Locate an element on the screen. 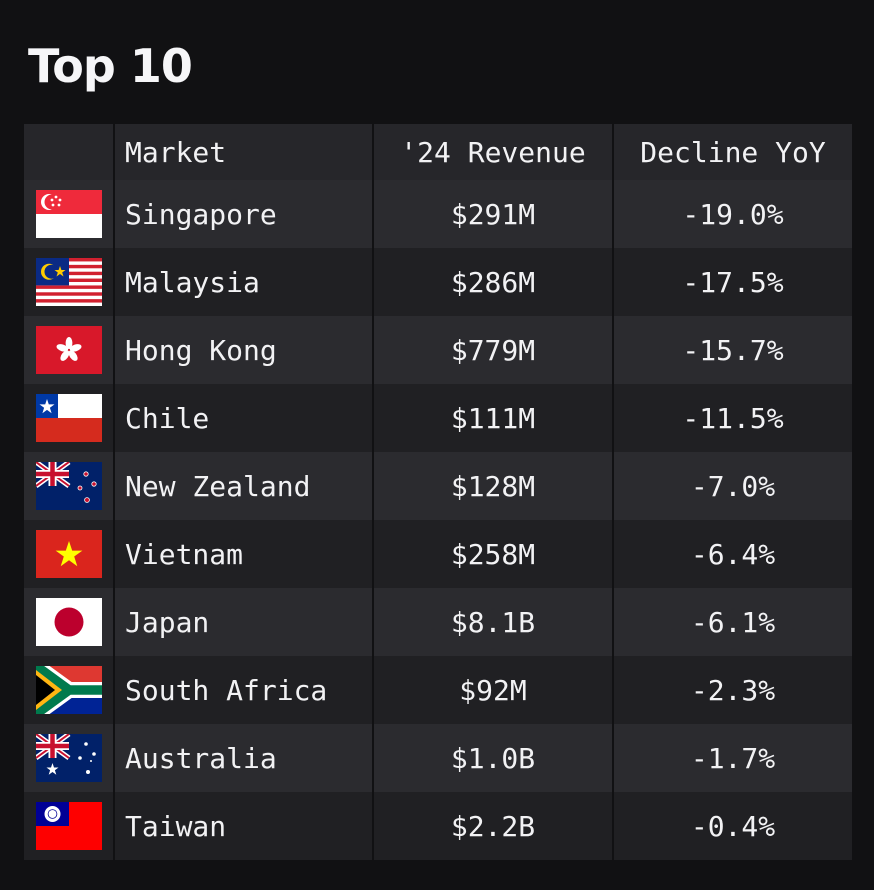 This screenshot has width=874, height=890. table-row: Chile $111M -11.5% is located at coordinates (438, 418).